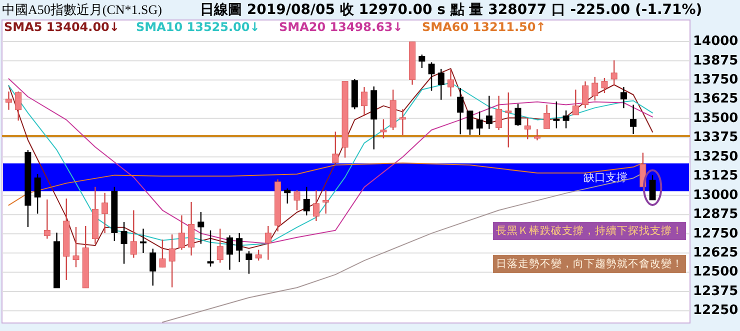  I want to click on text: SMA20 13498.63↓, so click(341, 27).